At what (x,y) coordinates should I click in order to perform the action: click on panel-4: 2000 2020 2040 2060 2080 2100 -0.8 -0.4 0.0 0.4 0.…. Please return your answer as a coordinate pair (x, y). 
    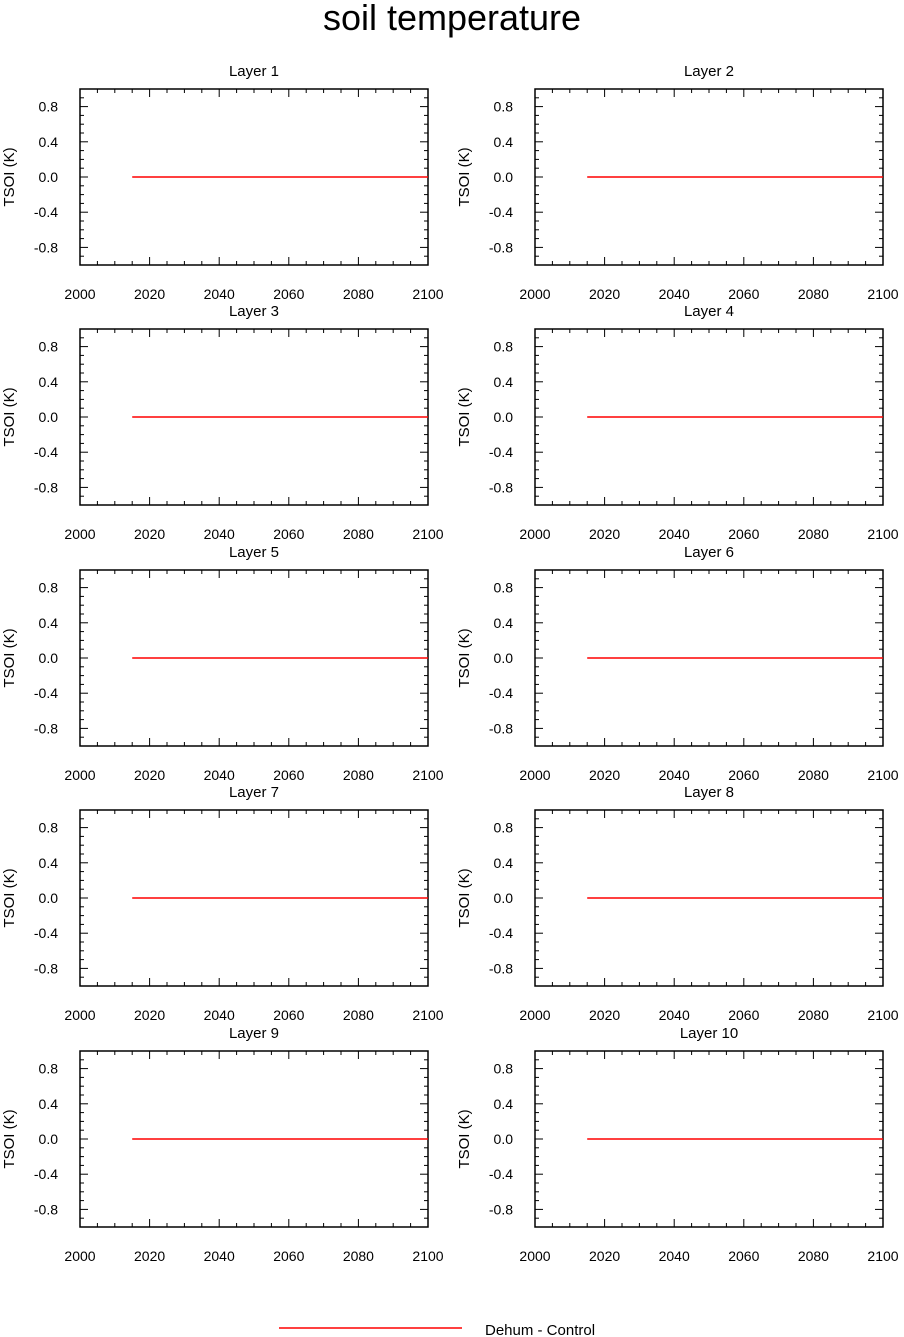
    Looking at the image, I should click on (677, 422).